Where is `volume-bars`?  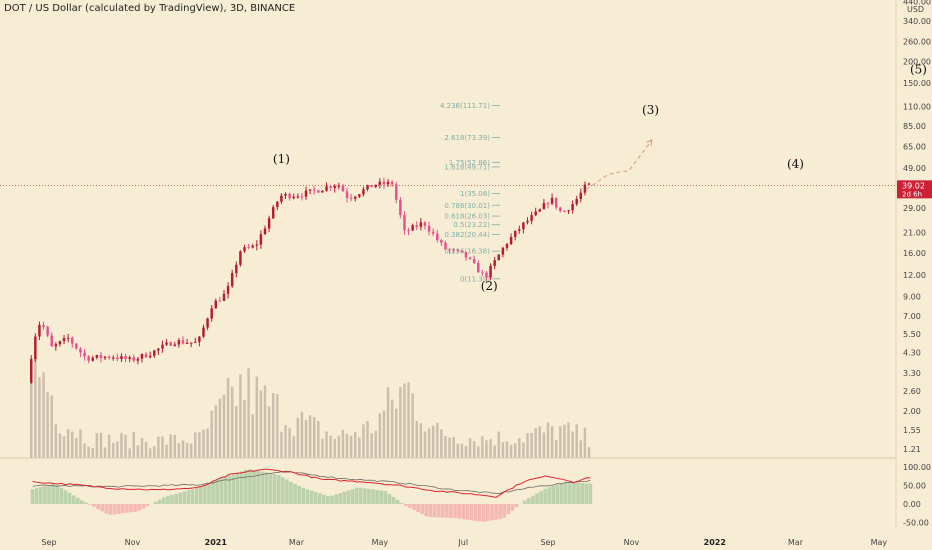 volume-bars is located at coordinates (310, 408).